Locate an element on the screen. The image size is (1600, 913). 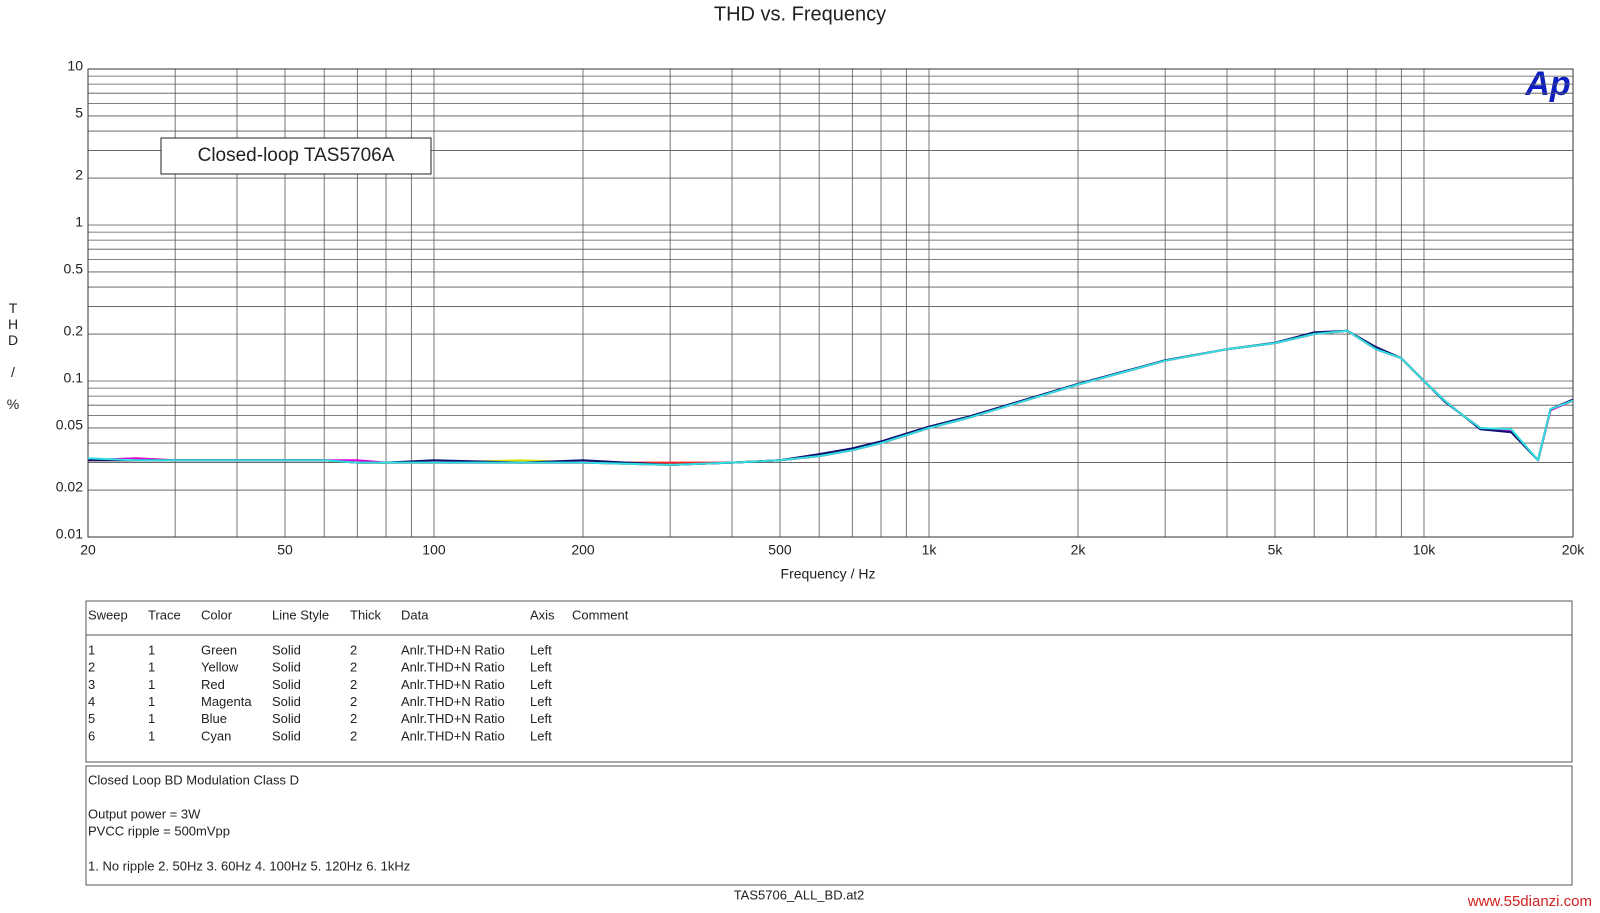
legend-cell: 4 is located at coordinates (91, 701).